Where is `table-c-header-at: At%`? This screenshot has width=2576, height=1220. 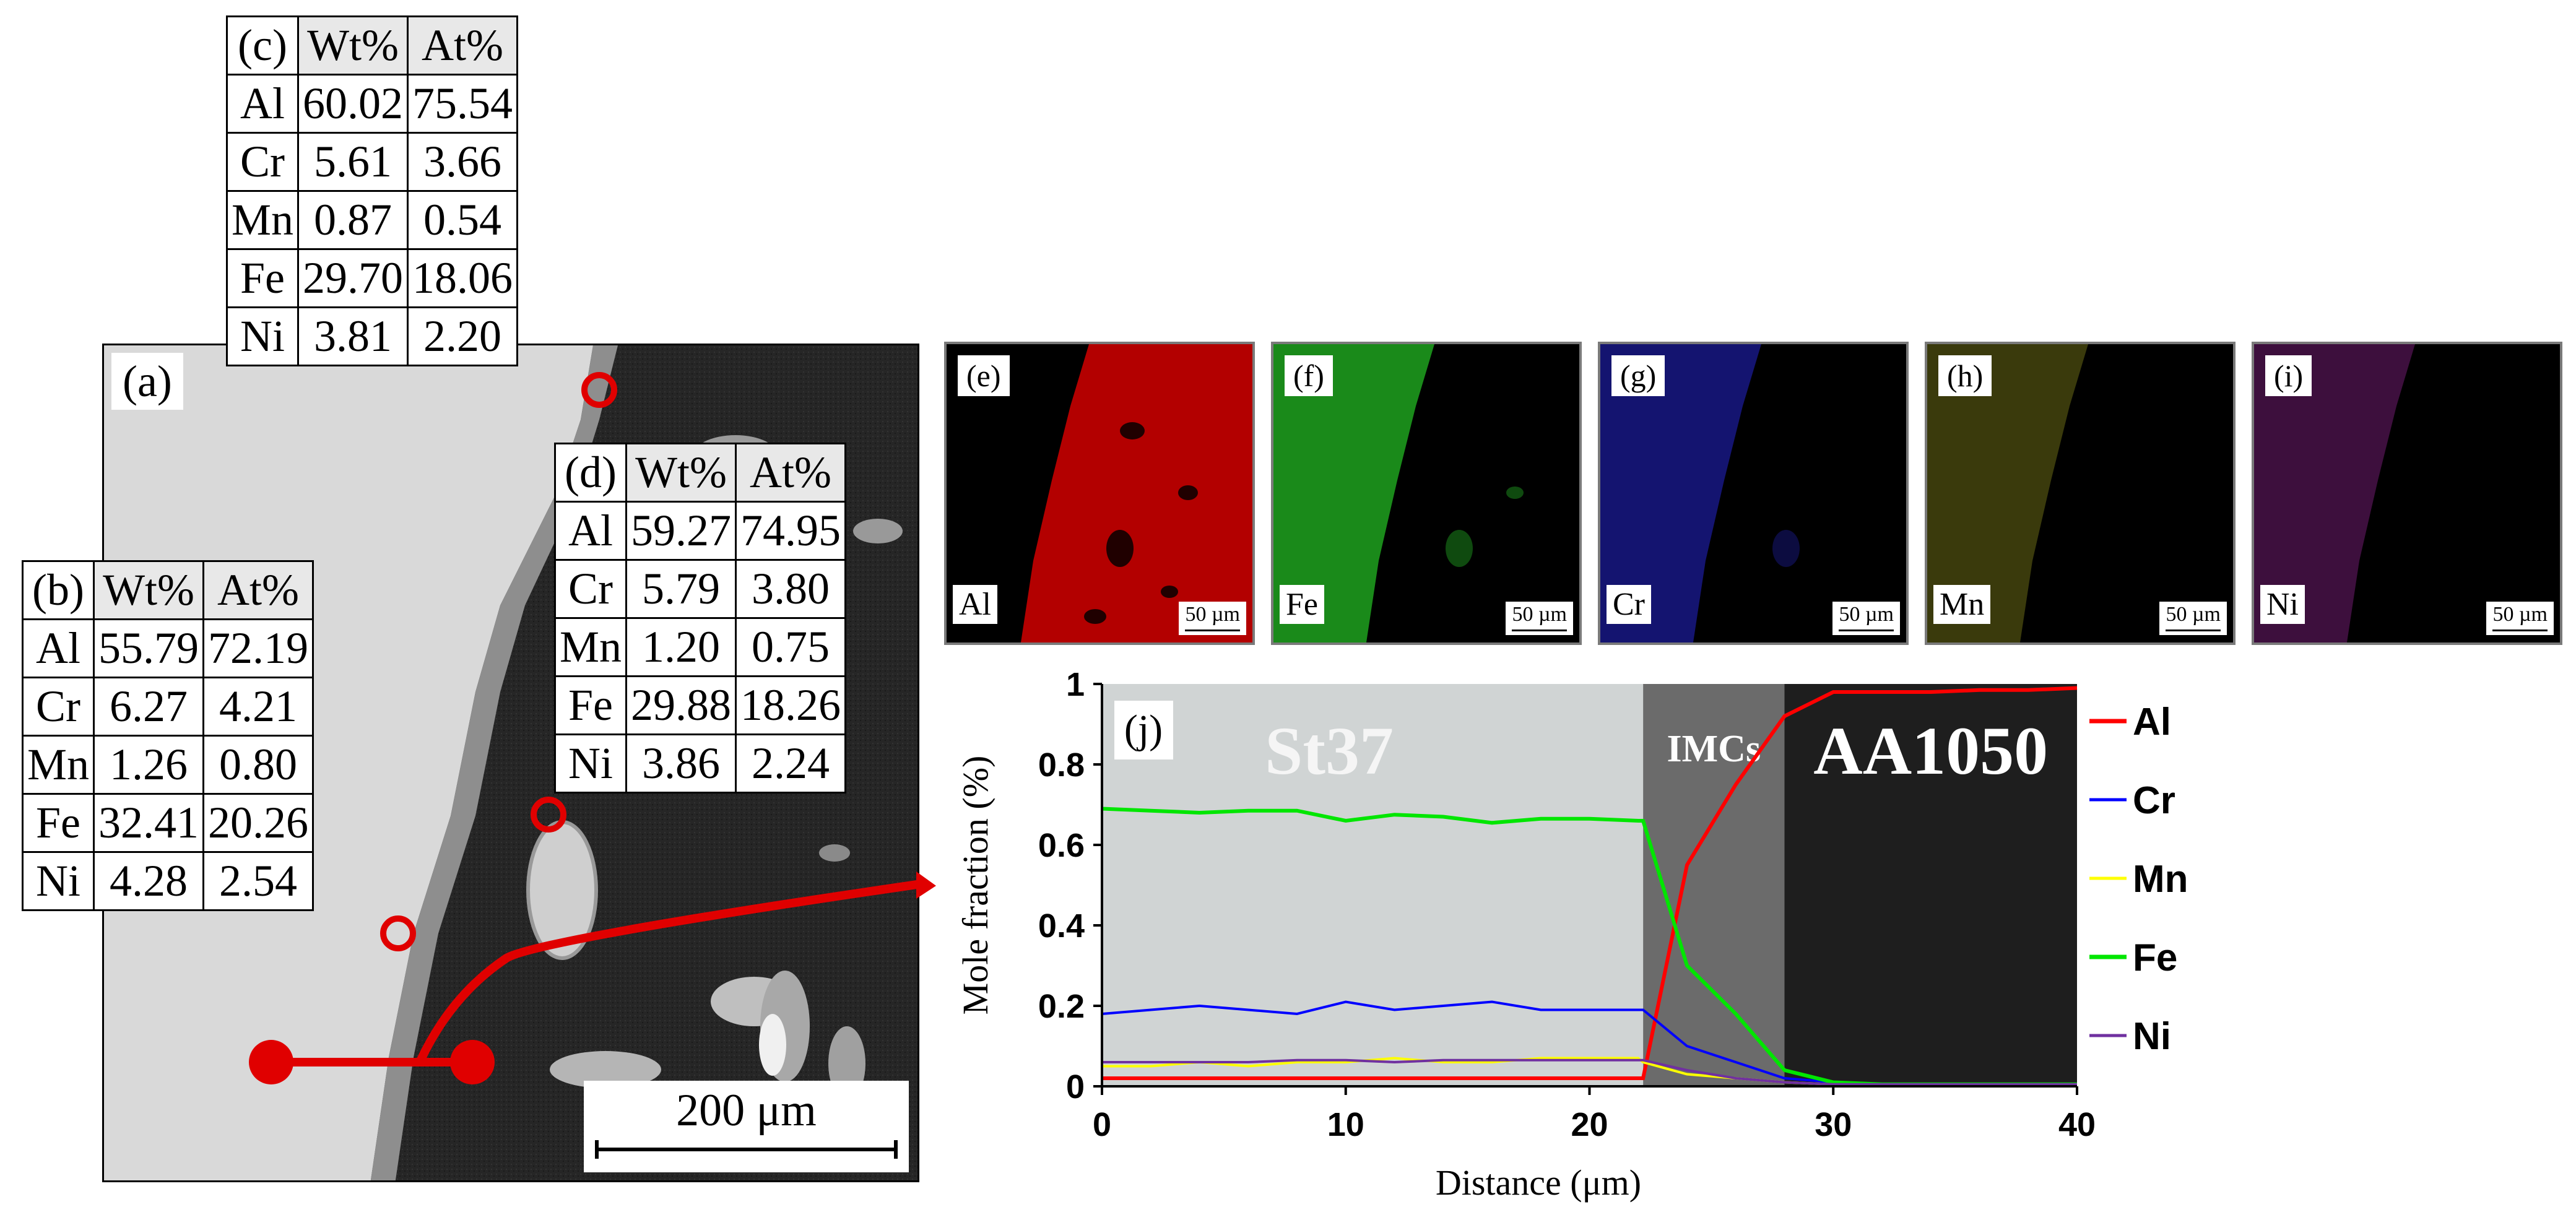 table-c-header-at: At% is located at coordinates (463, 45).